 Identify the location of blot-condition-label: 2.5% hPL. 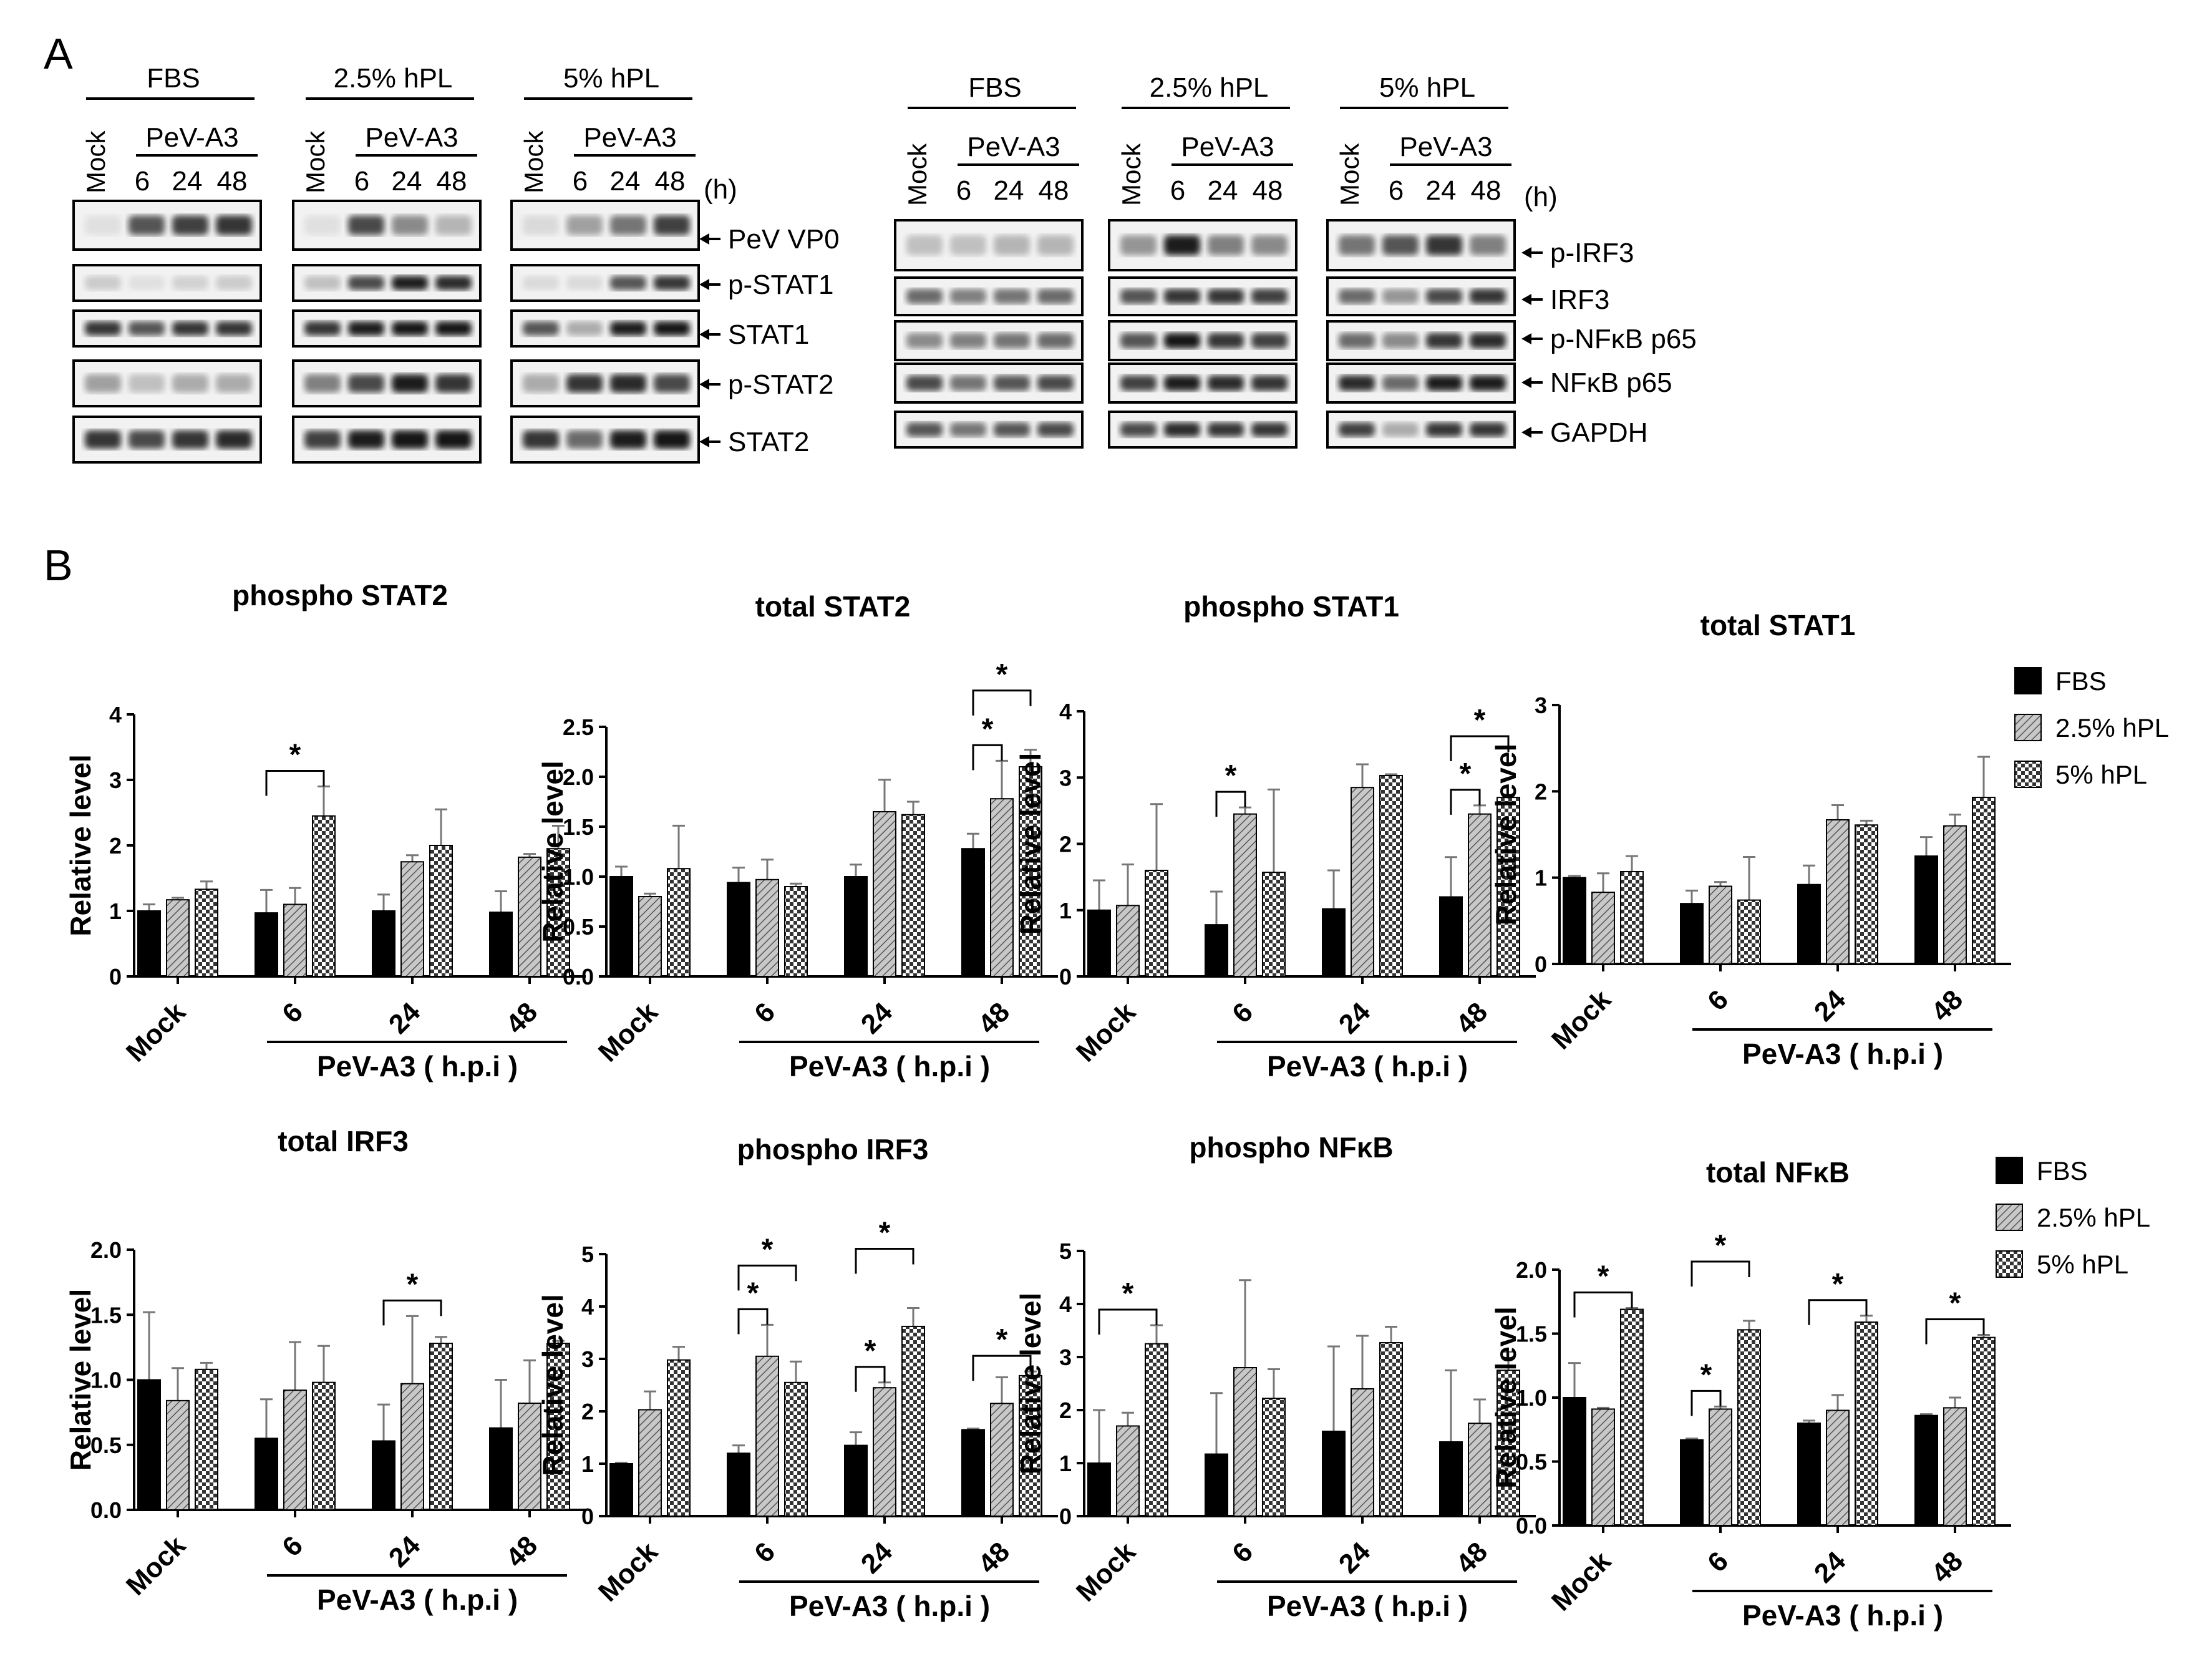
(393, 78).